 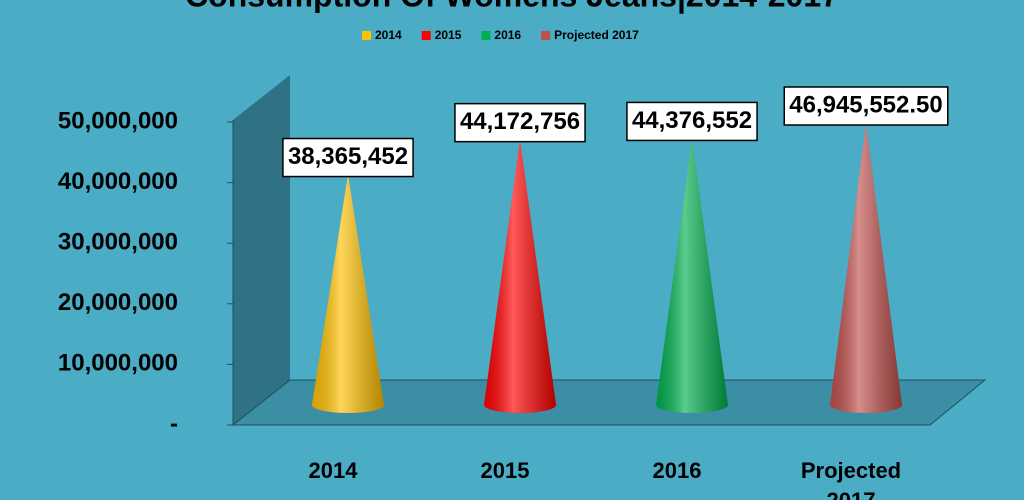 I want to click on legend-label: 2015, so click(x=448, y=35).